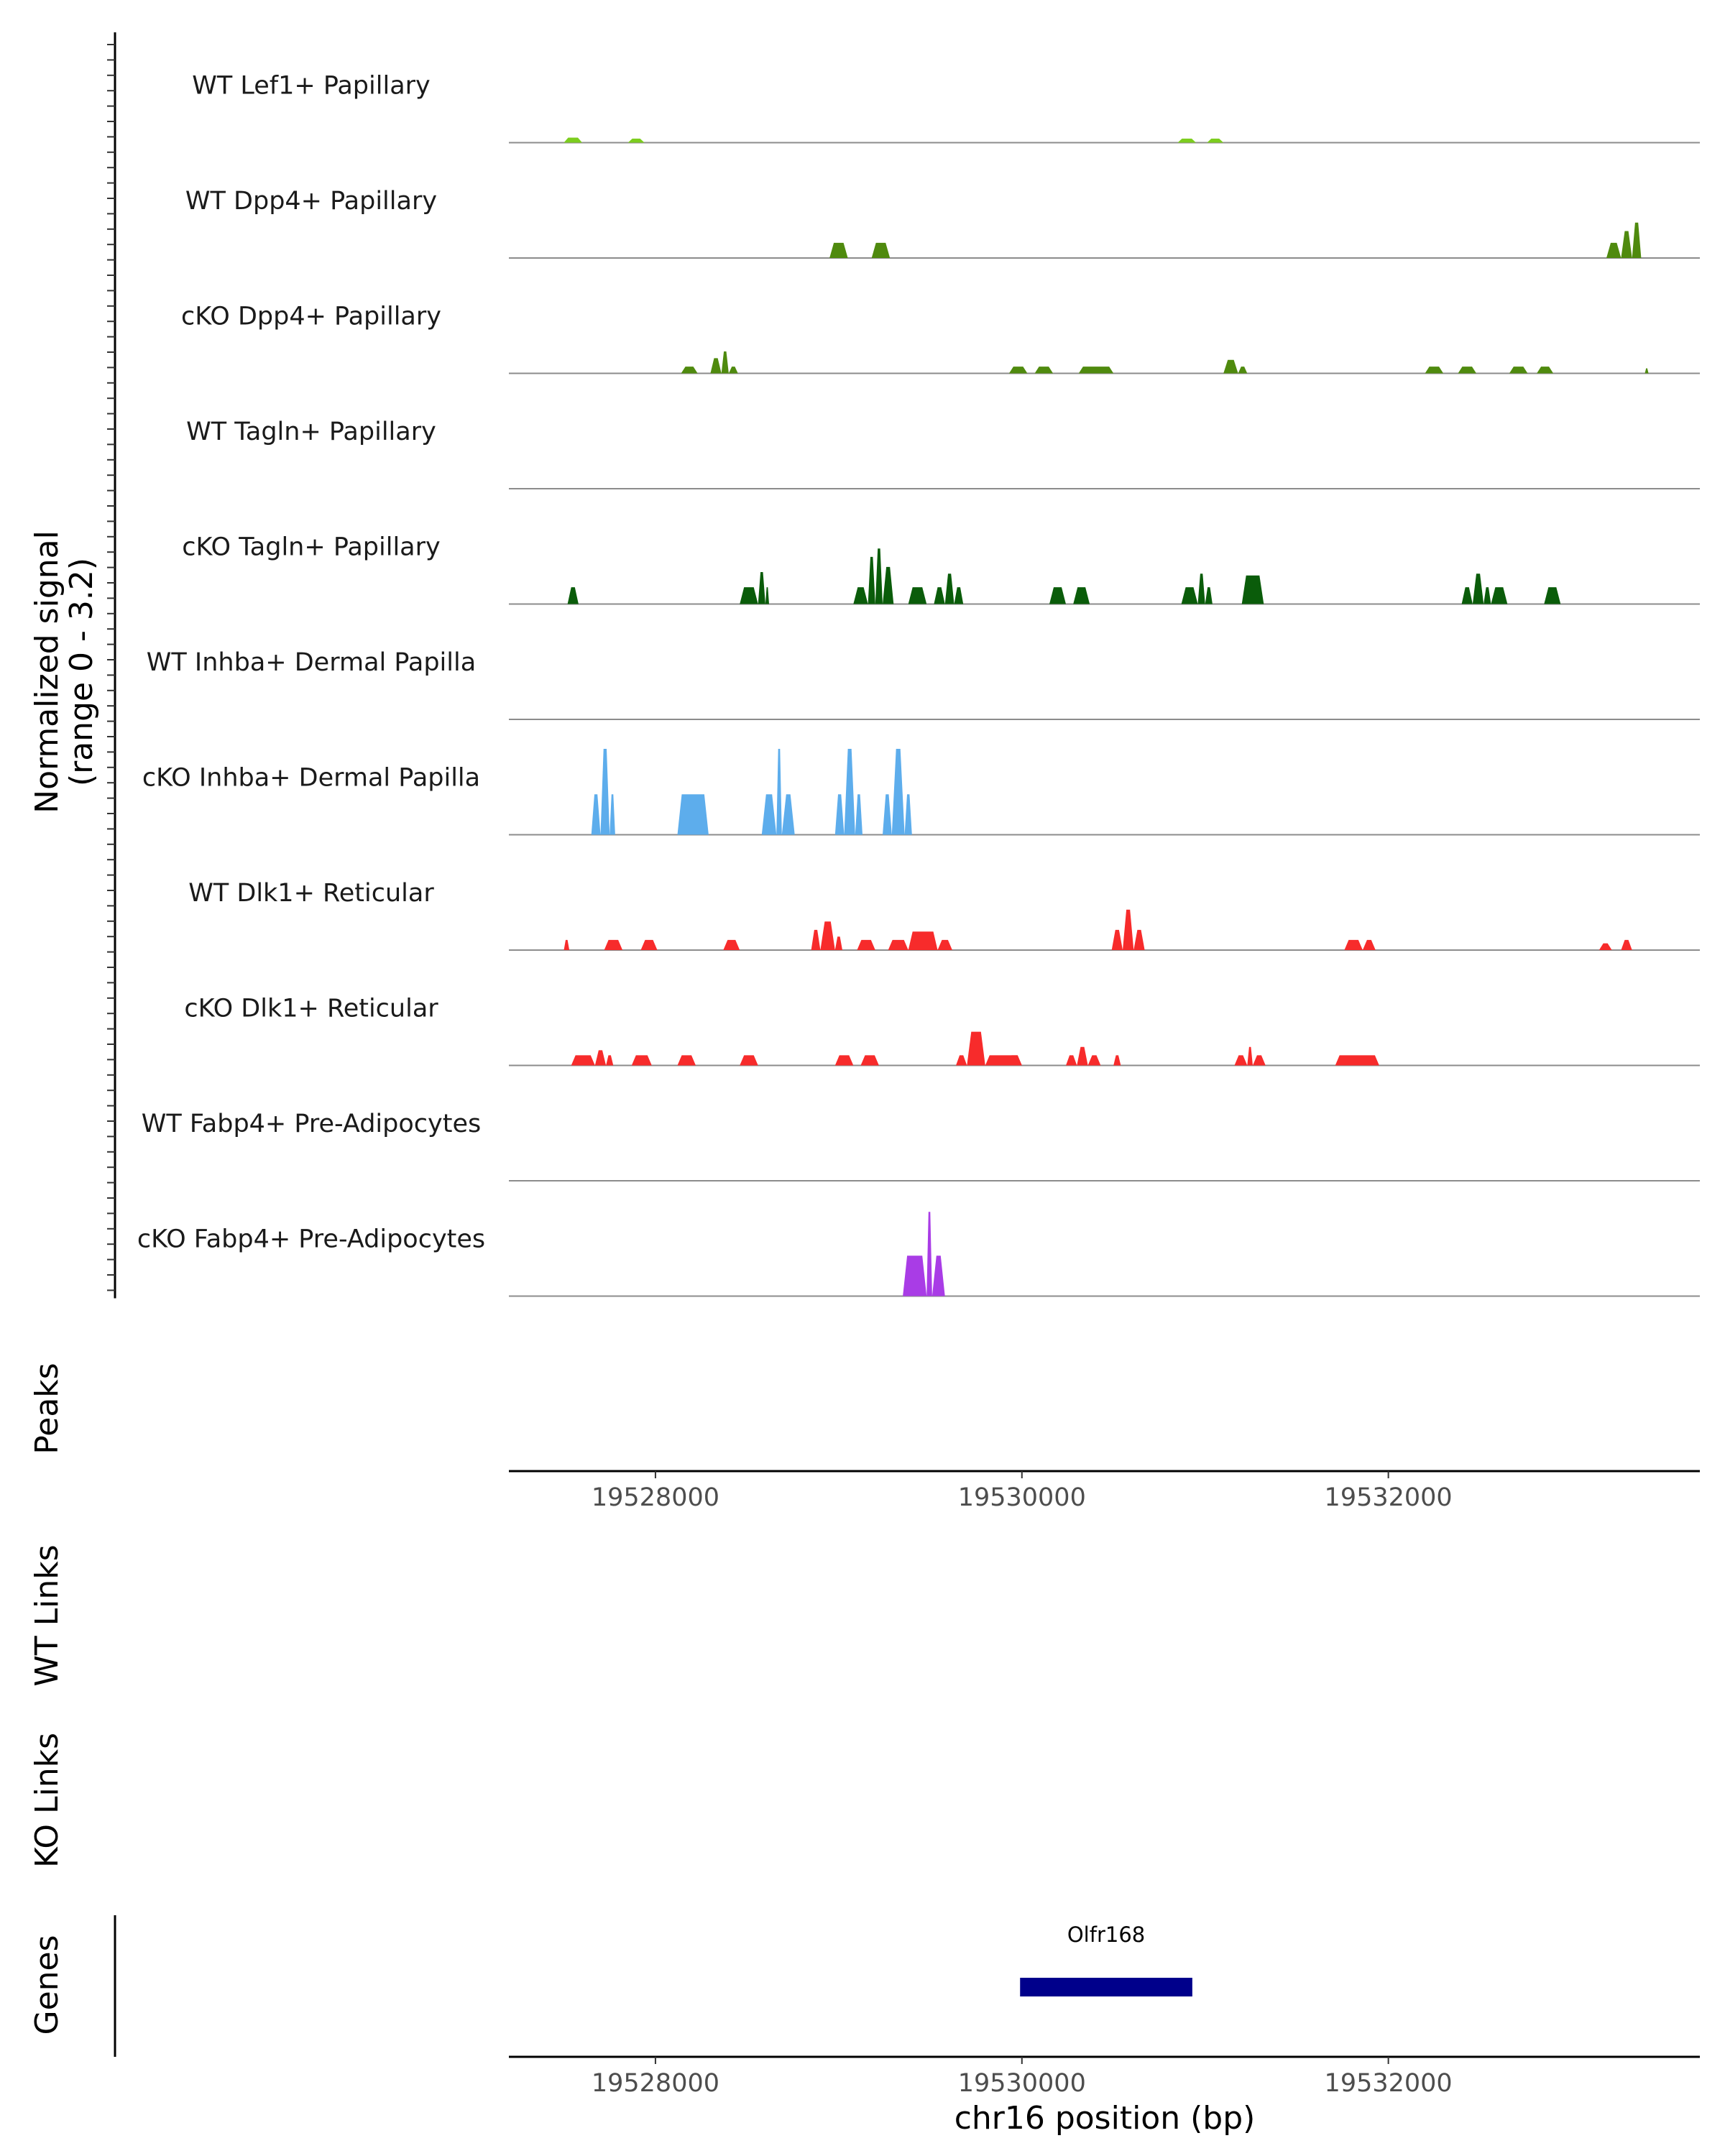 The height and width of the screenshot is (2156, 1725). I want to click on gene-body-Olfr168, so click(1106, 1987).